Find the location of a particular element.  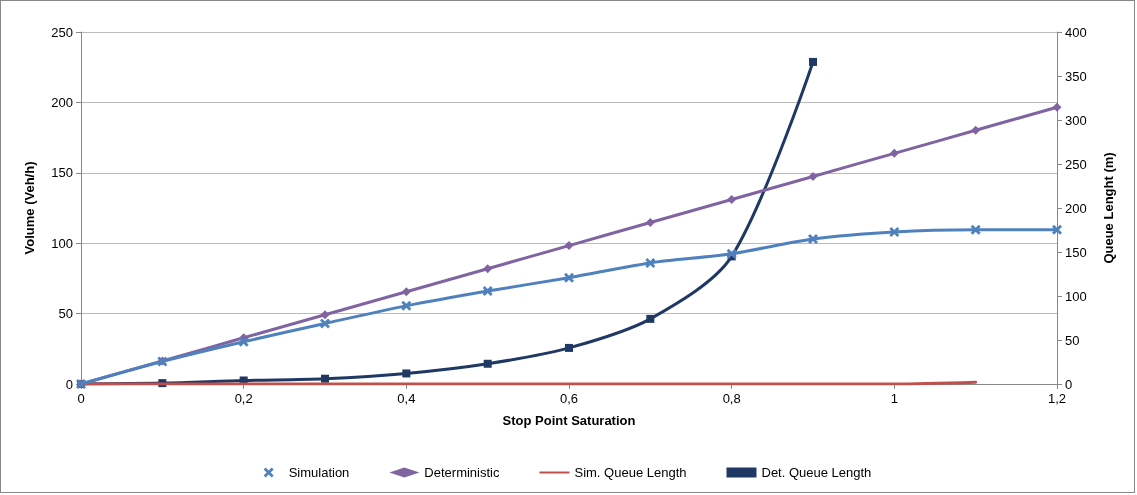

y2-tick-label: 400 is located at coordinates (1076, 32).